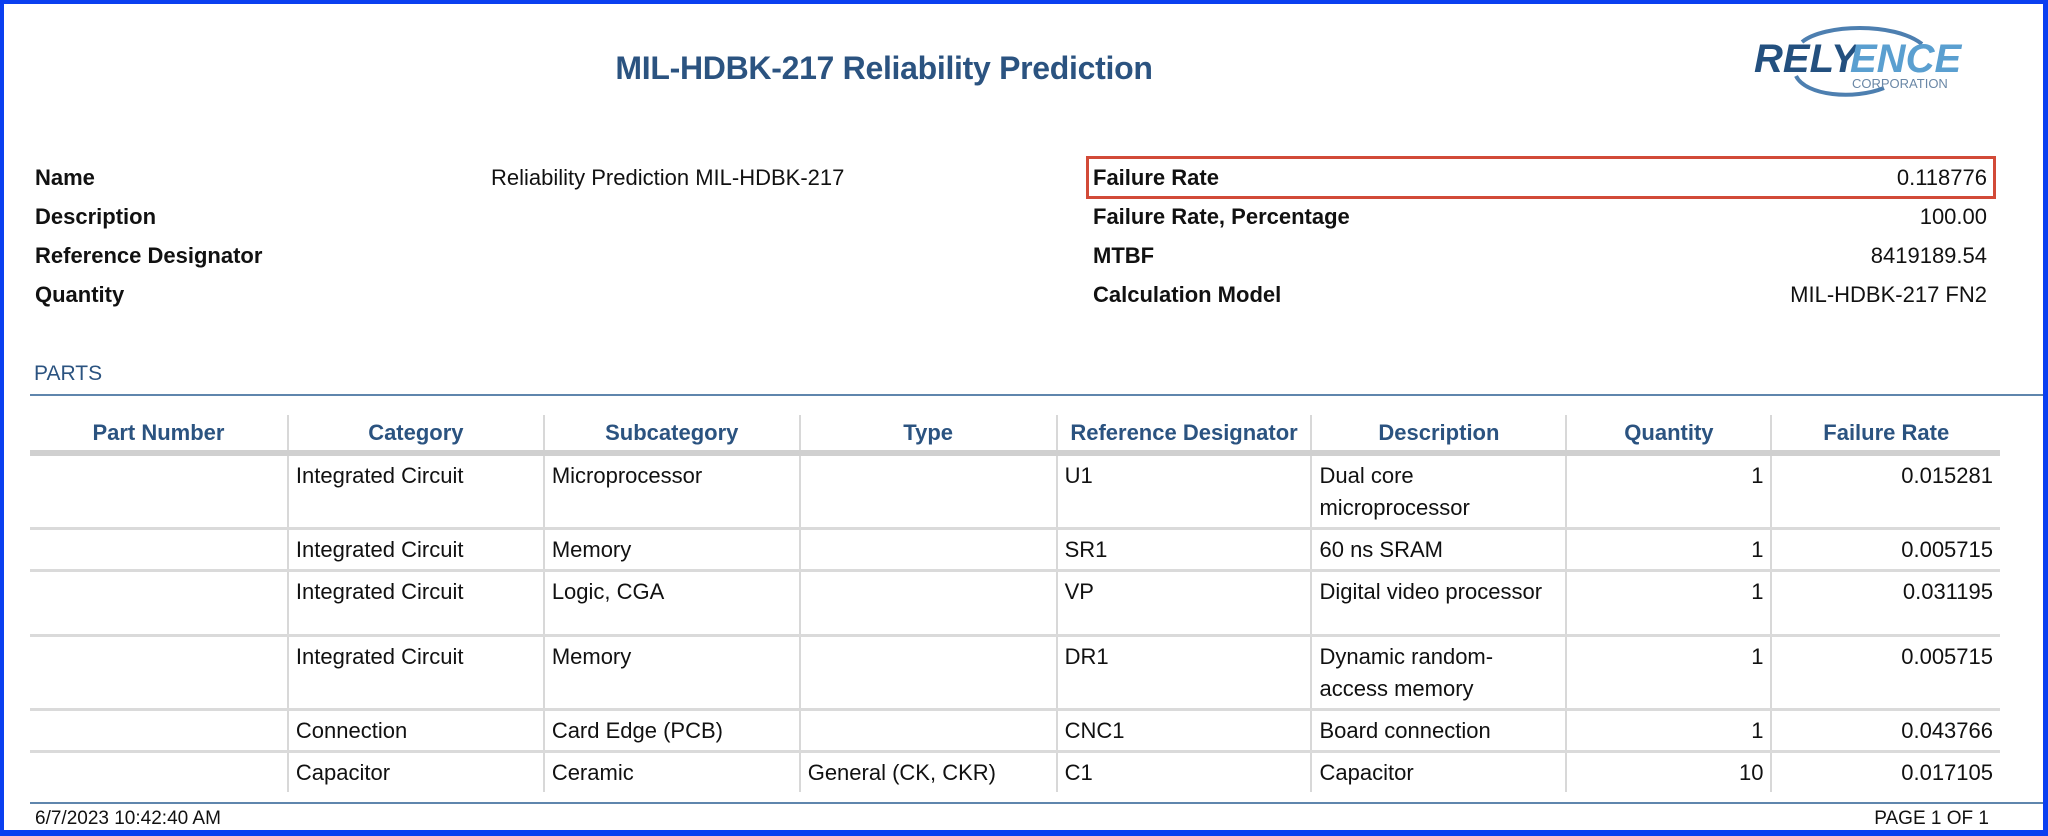 The height and width of the screenshot is (836, 2048). What do you see at coordinates (96, 216) in the screenshot?
I see `info-label: Description` at bounding box center [96, 216].